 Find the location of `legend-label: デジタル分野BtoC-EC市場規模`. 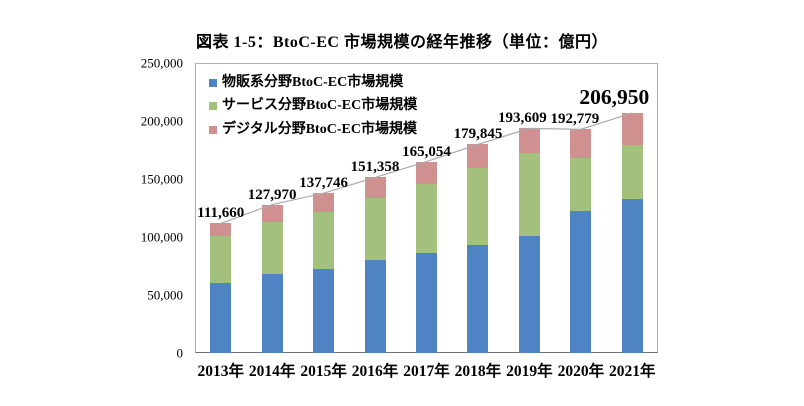

legend-label: デジタル分野BtoC-EC市場規模 is located at coordinates (319, 129).